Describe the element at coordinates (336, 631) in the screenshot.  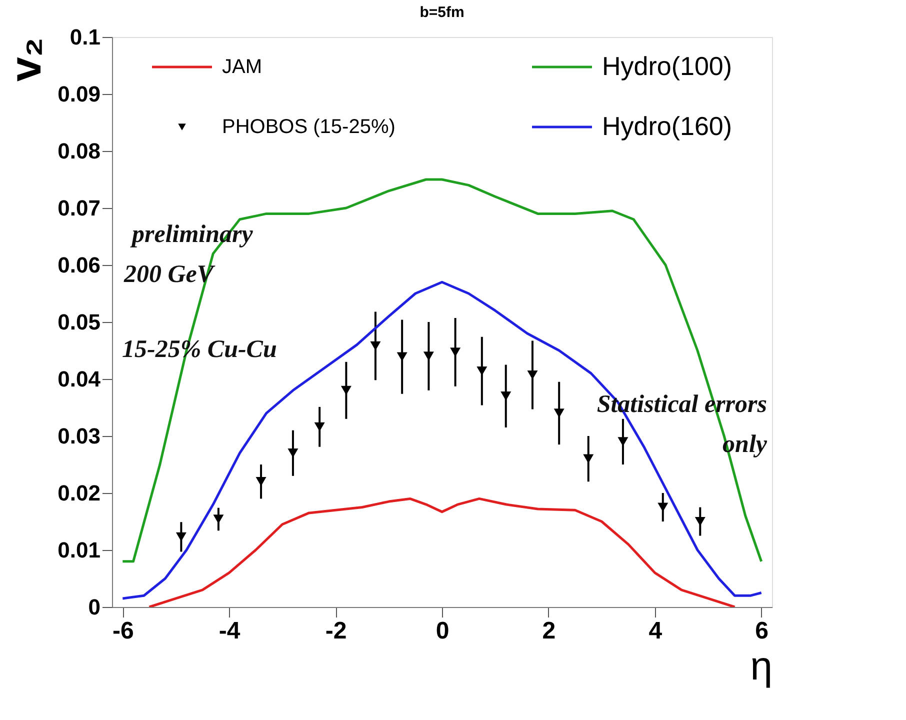
I see `x-tick-label: -2` at that location.